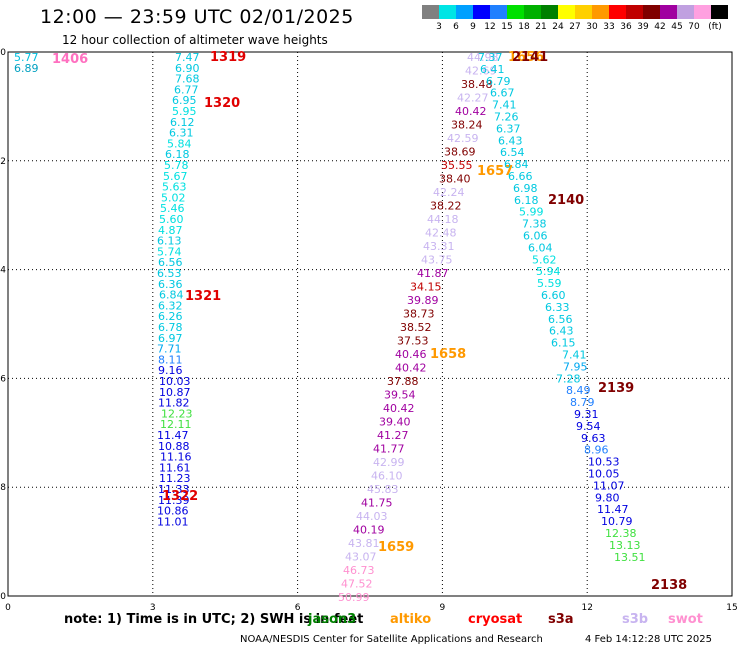 This screenshot has height=650, width=740. I want to click on wave-height-value: 42.99, so click(389, 462).